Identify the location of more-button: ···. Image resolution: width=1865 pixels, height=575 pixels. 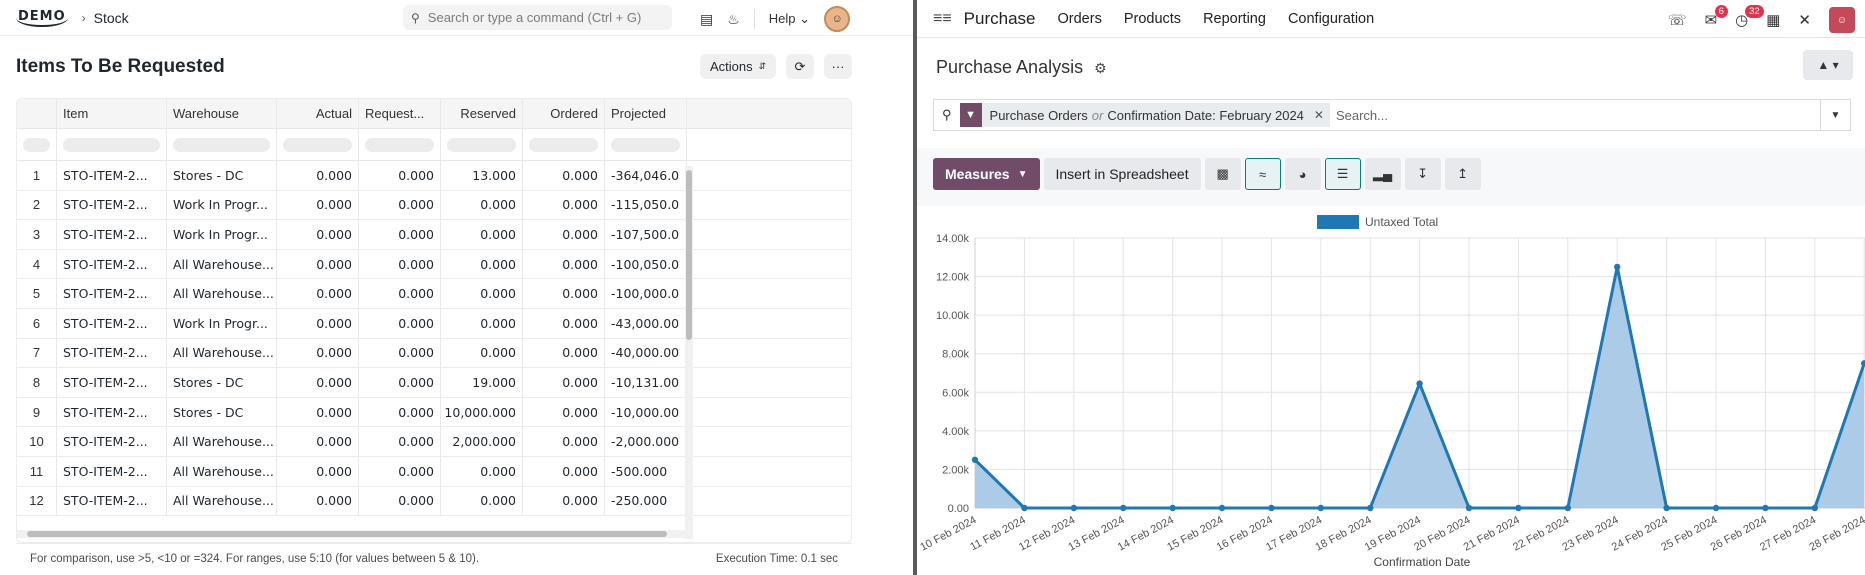
(838, 66).